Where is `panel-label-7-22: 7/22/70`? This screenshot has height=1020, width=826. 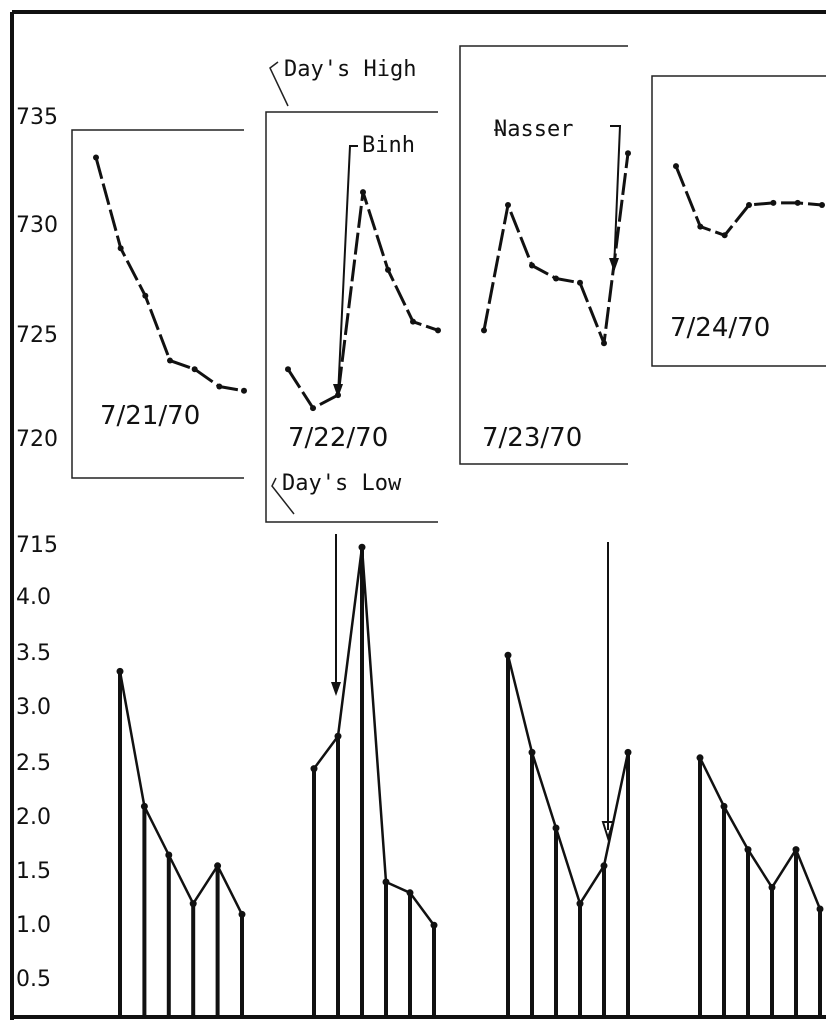 panel-label-7-22: 7/22/70 is located at coordinates (338, 438).